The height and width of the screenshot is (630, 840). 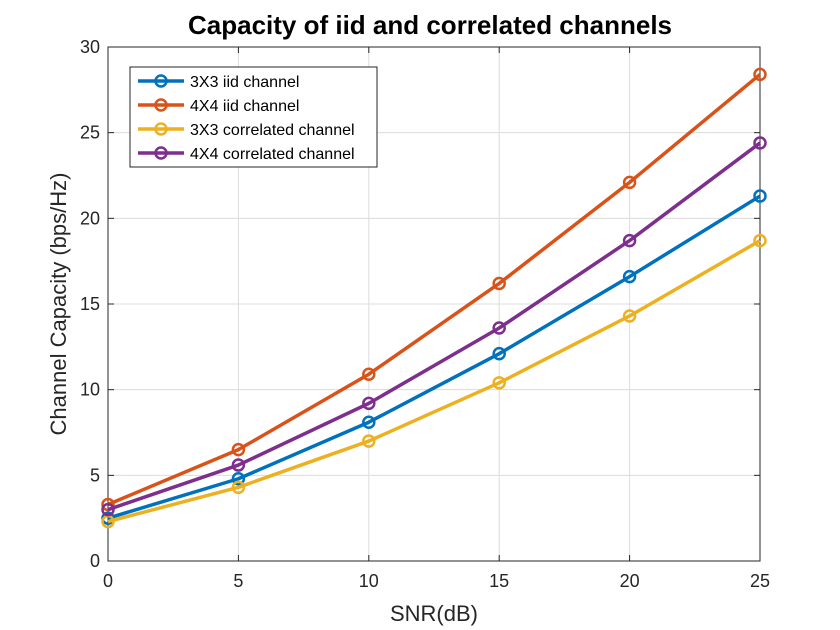 I want to click on x-tick-label: 0, so click(x=108, y=581).